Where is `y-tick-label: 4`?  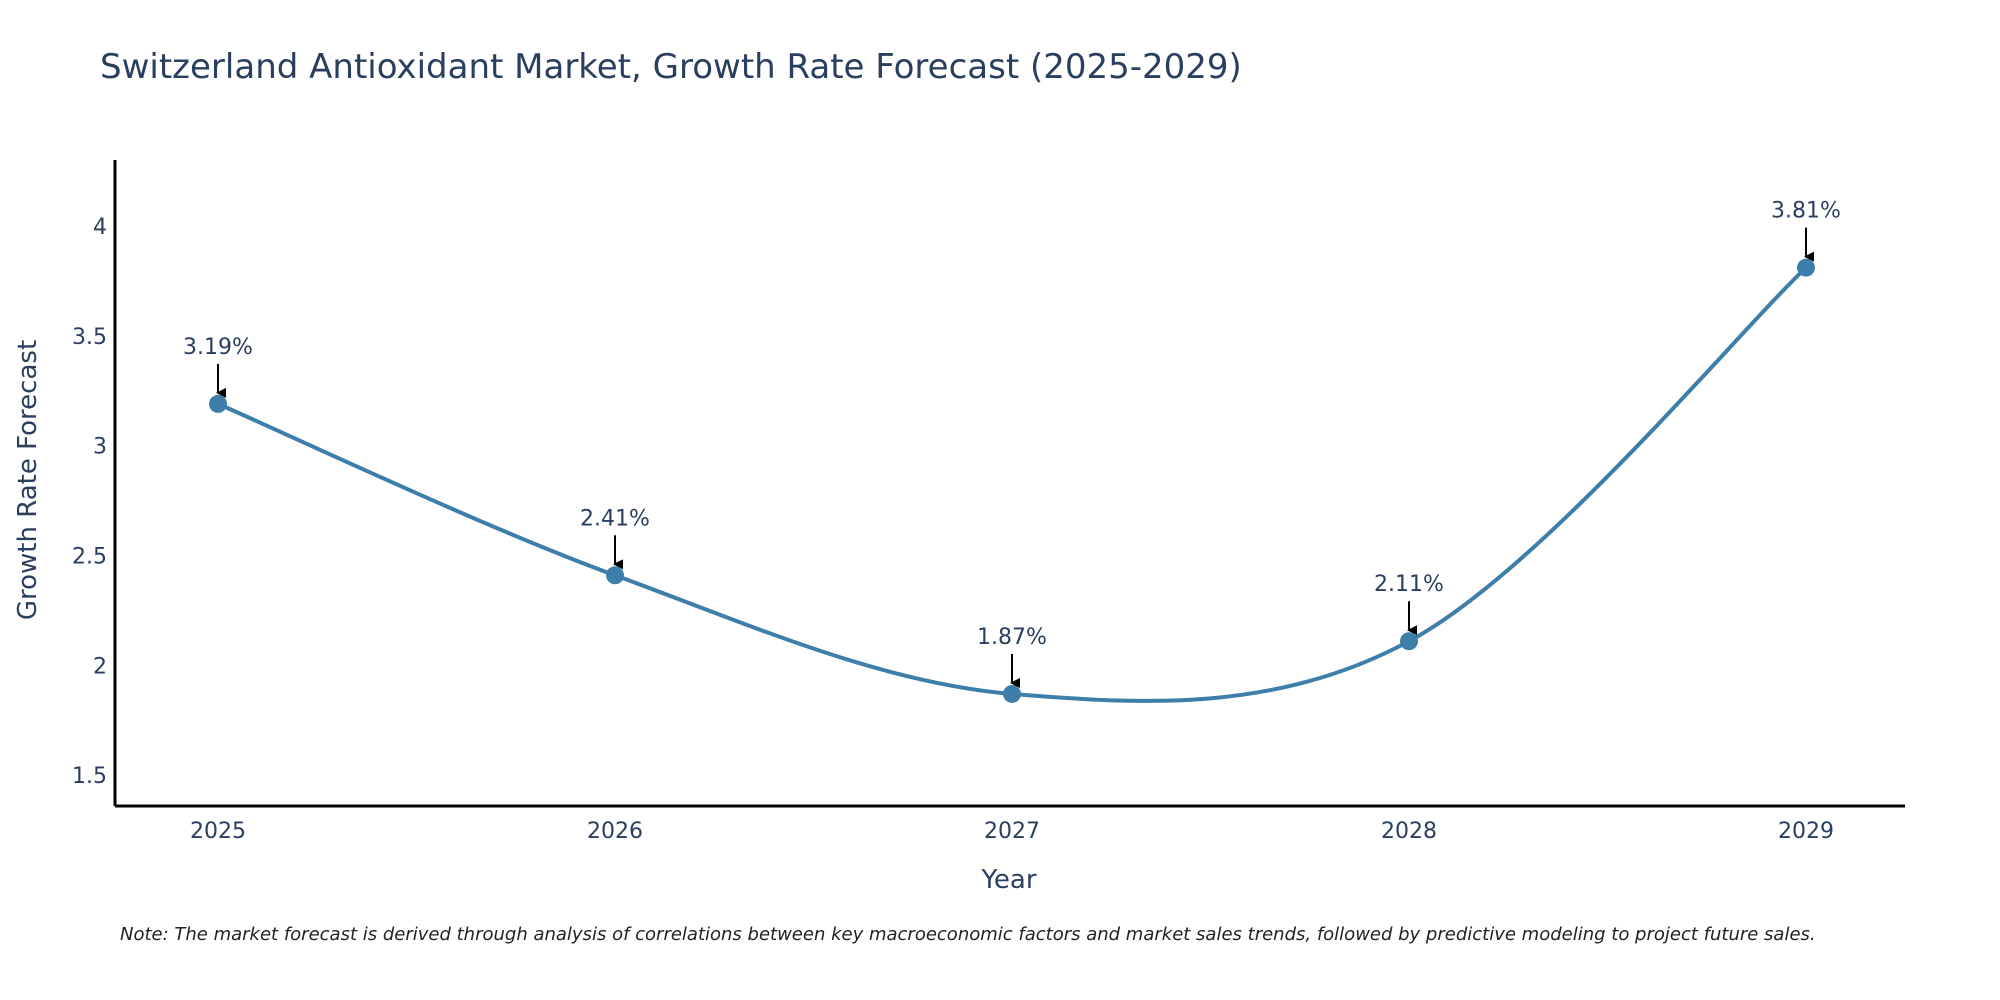 y-tick-label: 4 is located at coordinates (100, 227).